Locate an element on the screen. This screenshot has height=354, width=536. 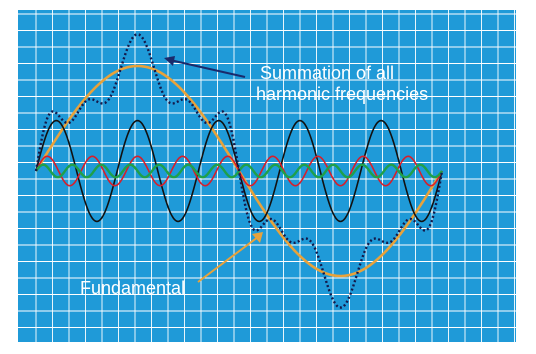
summation-label-line2: harmonic frequencies is located at coordinates (342, 94).